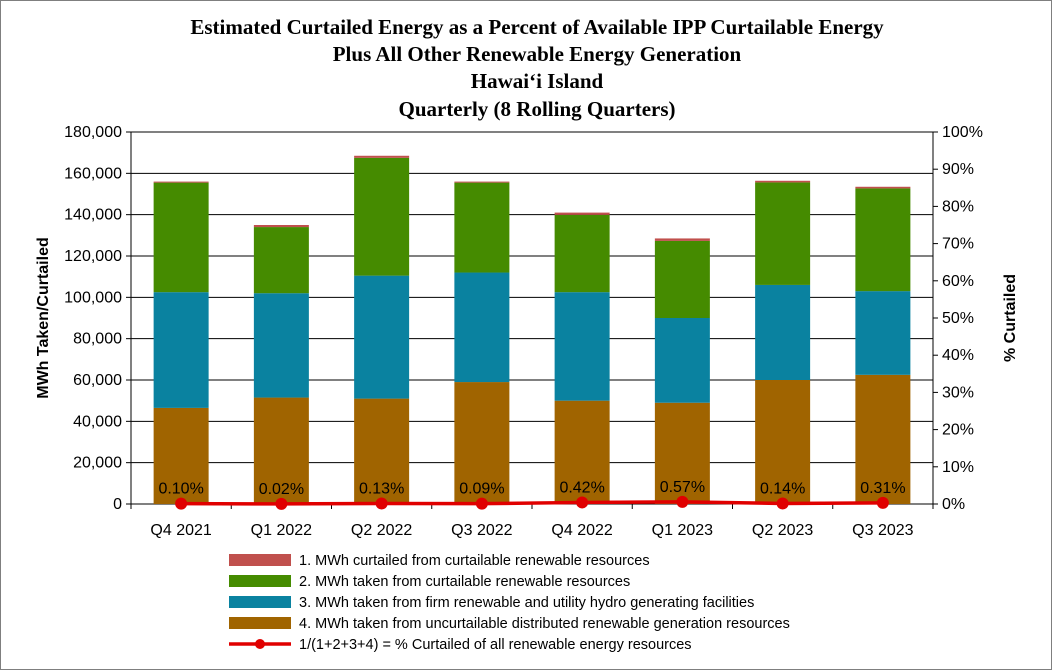 The image size is (1052, 670). I want to click on y-tick-label: 80,000, so click(97, 339).